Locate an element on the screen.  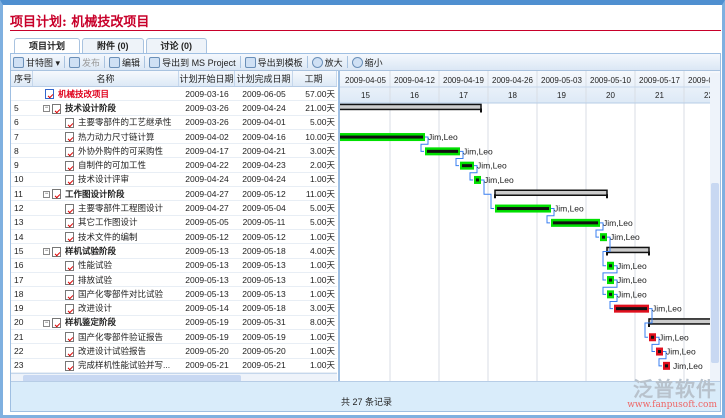
export-ms-project-button: 导出到 MS Project is located at coordinates (192, 62).